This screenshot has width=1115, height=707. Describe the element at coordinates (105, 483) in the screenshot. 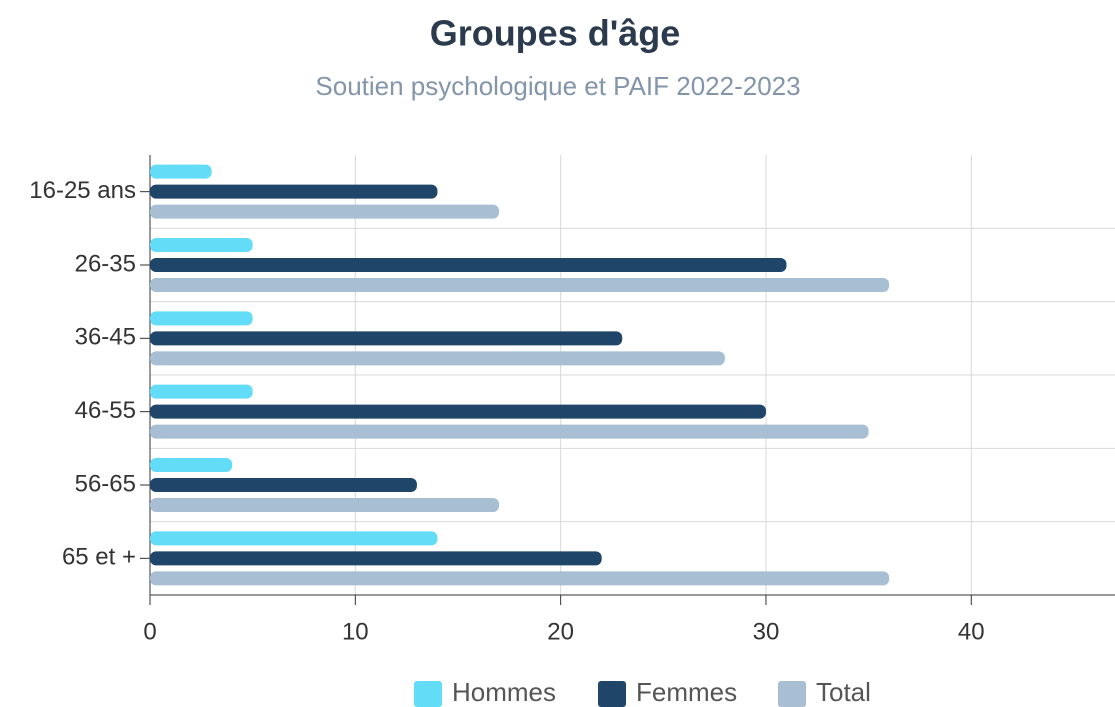

I see `y-tick-label: 56-65` at that location.